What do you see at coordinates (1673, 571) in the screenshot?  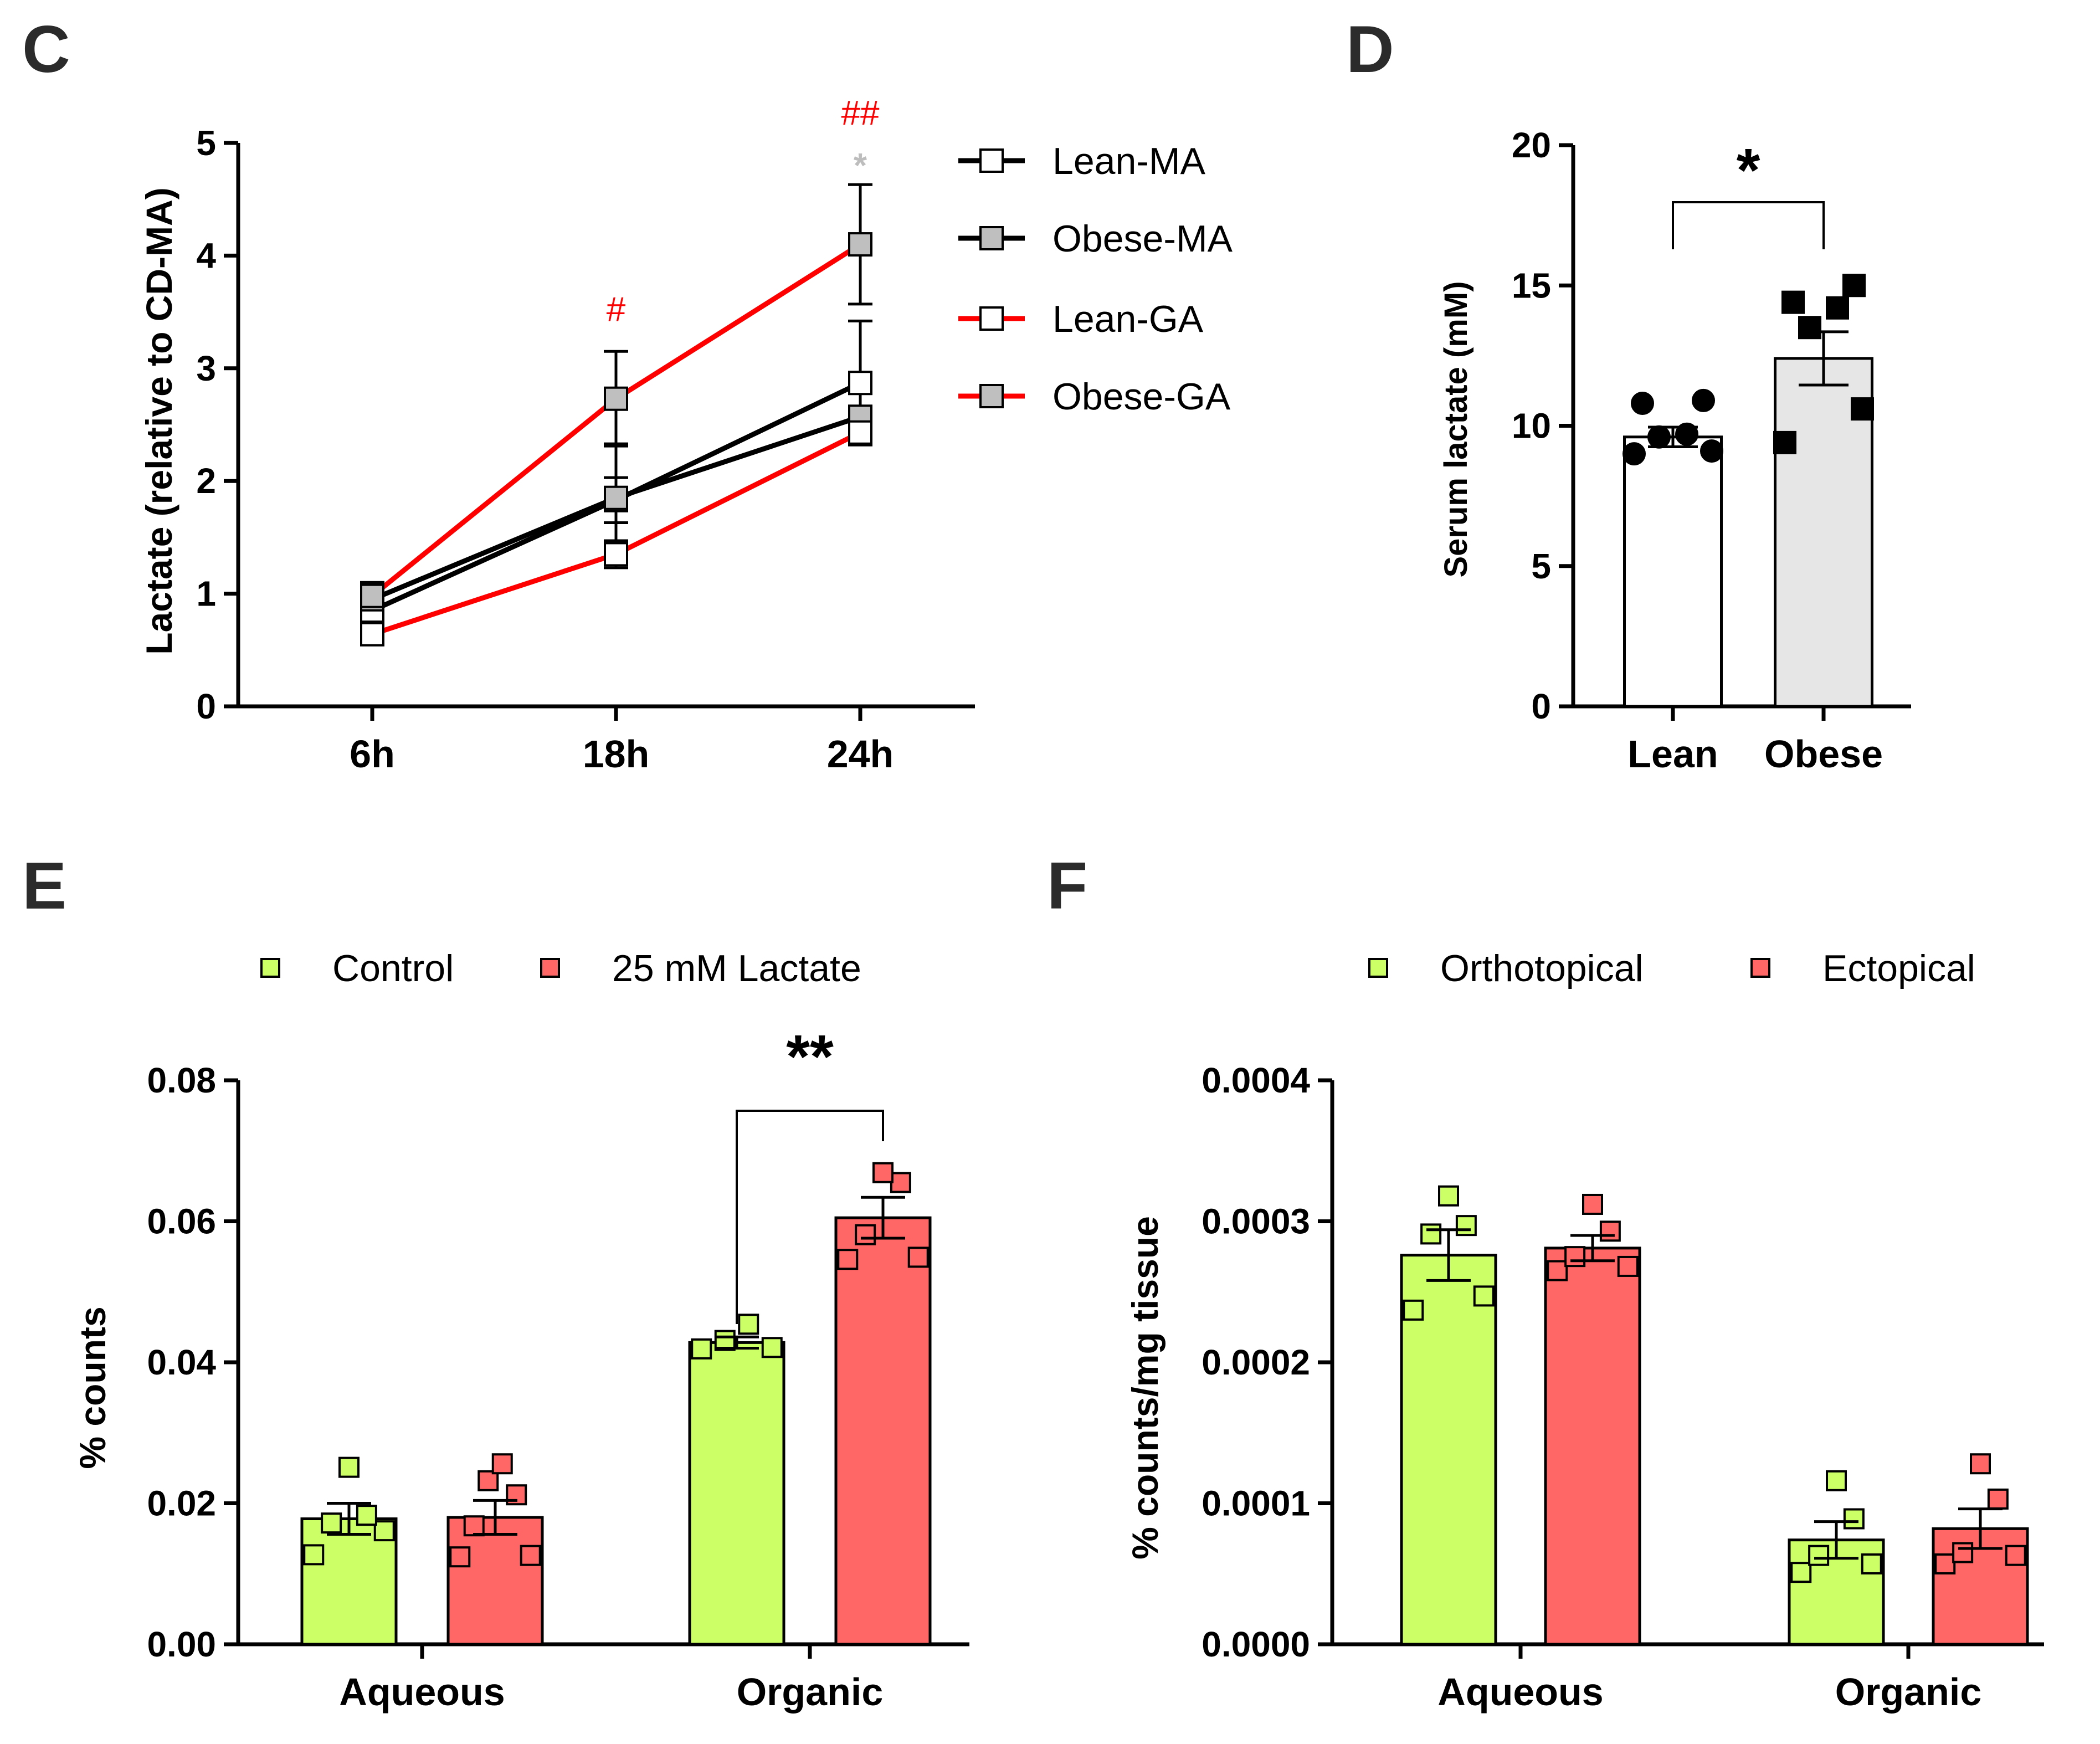 I see `d-bar` at bounding box center [1673, 571].